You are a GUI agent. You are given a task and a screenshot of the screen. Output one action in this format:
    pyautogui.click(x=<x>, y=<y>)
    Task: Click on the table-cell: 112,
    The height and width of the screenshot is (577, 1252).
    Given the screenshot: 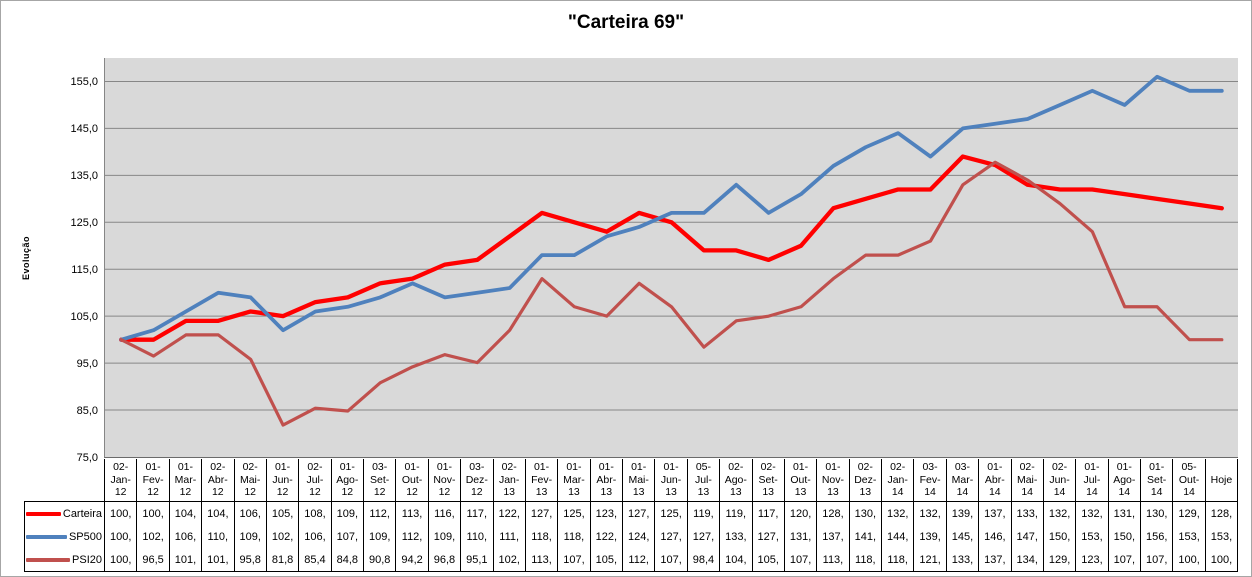 What is the action you would take?
    pyautogui.click(x=411, y=536)
    